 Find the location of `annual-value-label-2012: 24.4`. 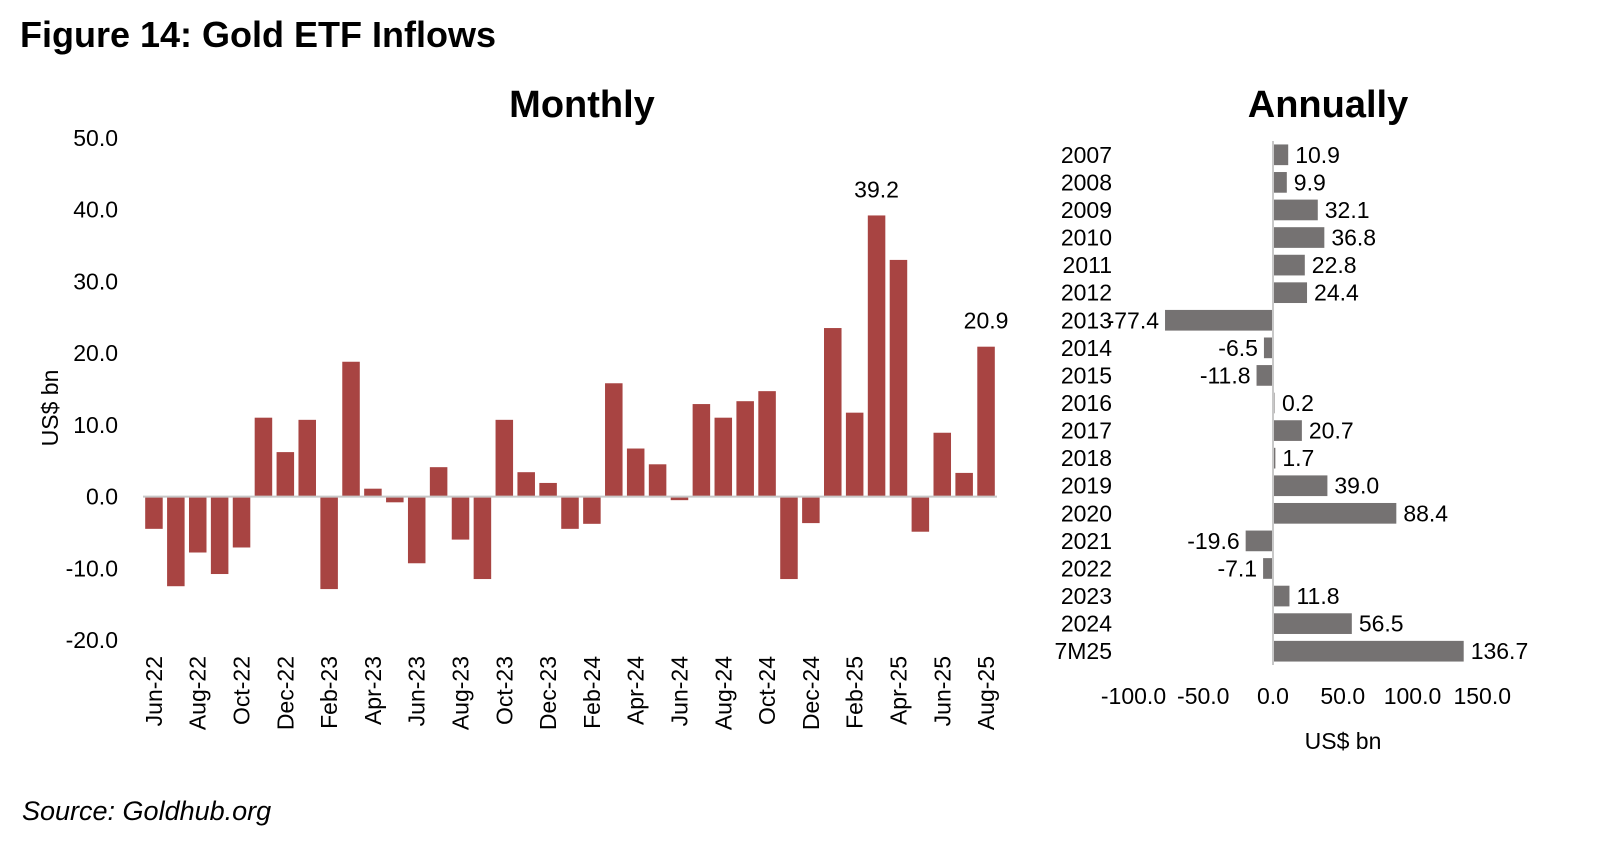

annual-value-label-2012: 24.4 is located at coordinates (1336, 293).